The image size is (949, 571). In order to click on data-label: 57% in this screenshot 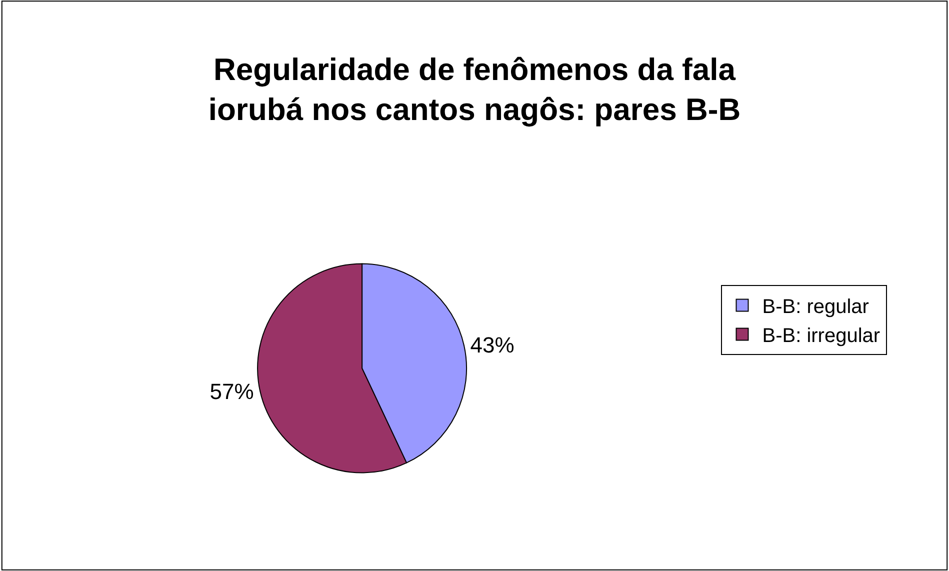, I will do `click(232, 391)`.